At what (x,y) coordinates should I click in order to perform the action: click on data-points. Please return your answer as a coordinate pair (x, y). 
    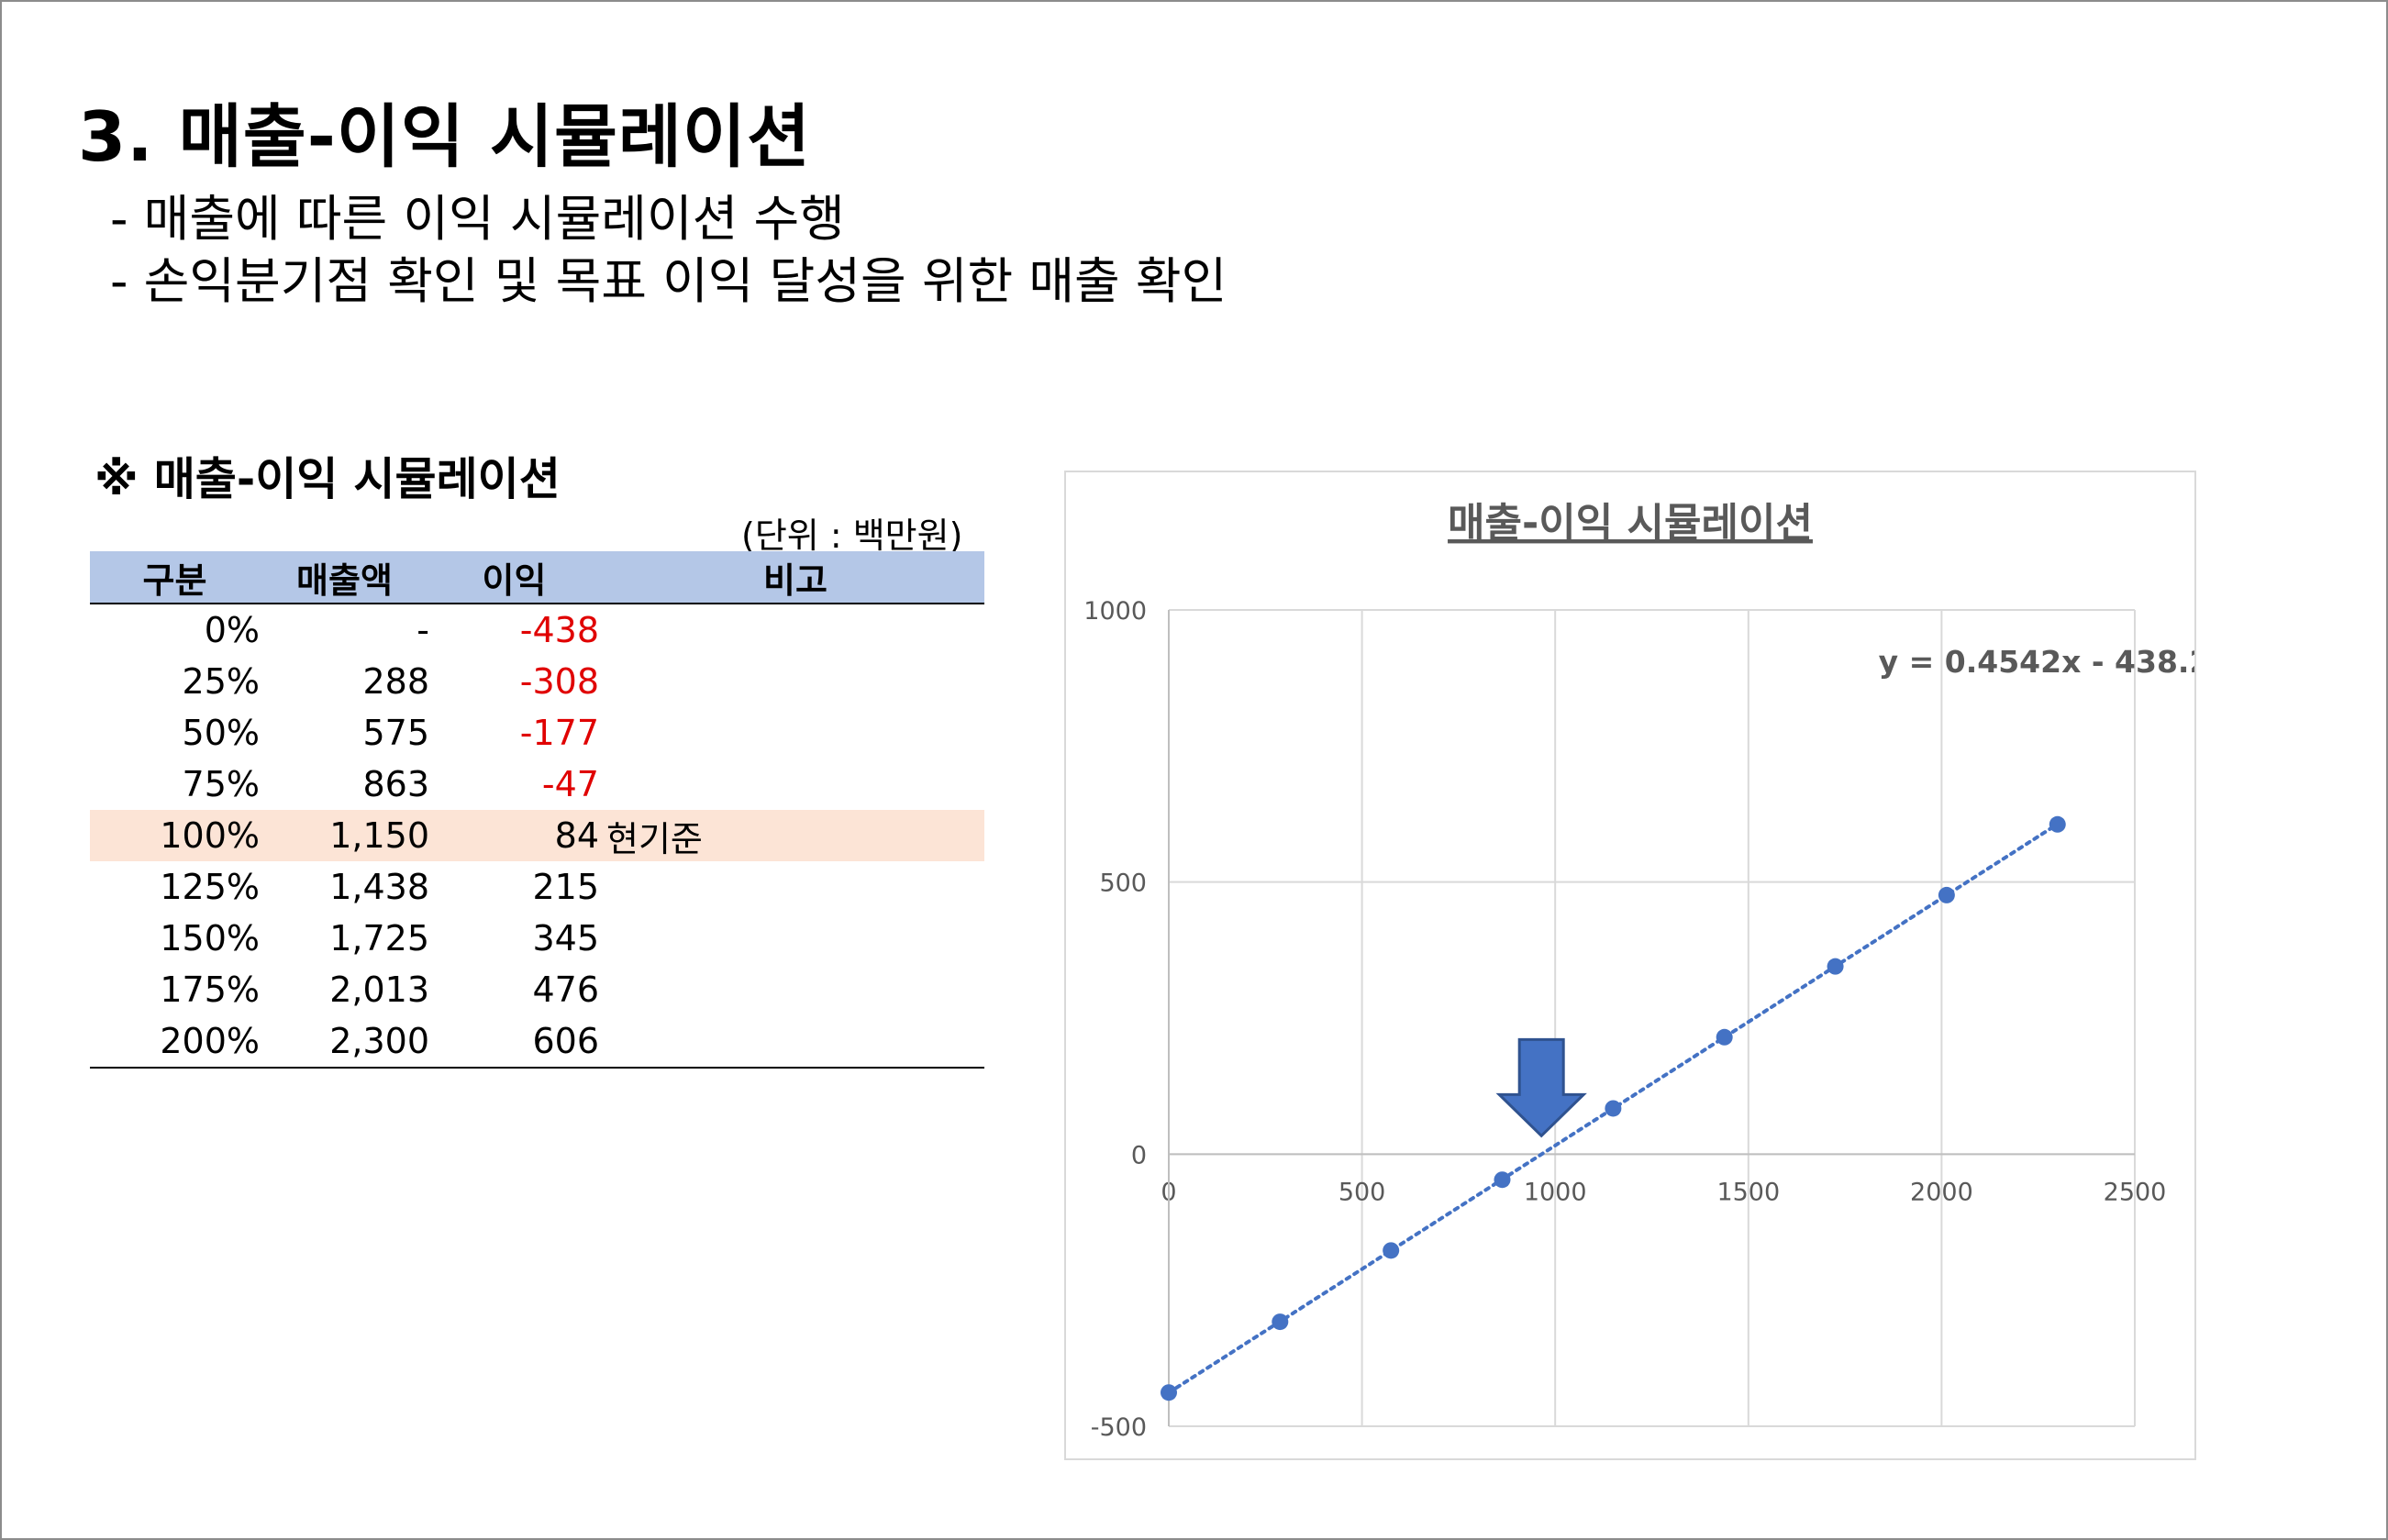
    Looking at the image, I should click on (1614, 1108).